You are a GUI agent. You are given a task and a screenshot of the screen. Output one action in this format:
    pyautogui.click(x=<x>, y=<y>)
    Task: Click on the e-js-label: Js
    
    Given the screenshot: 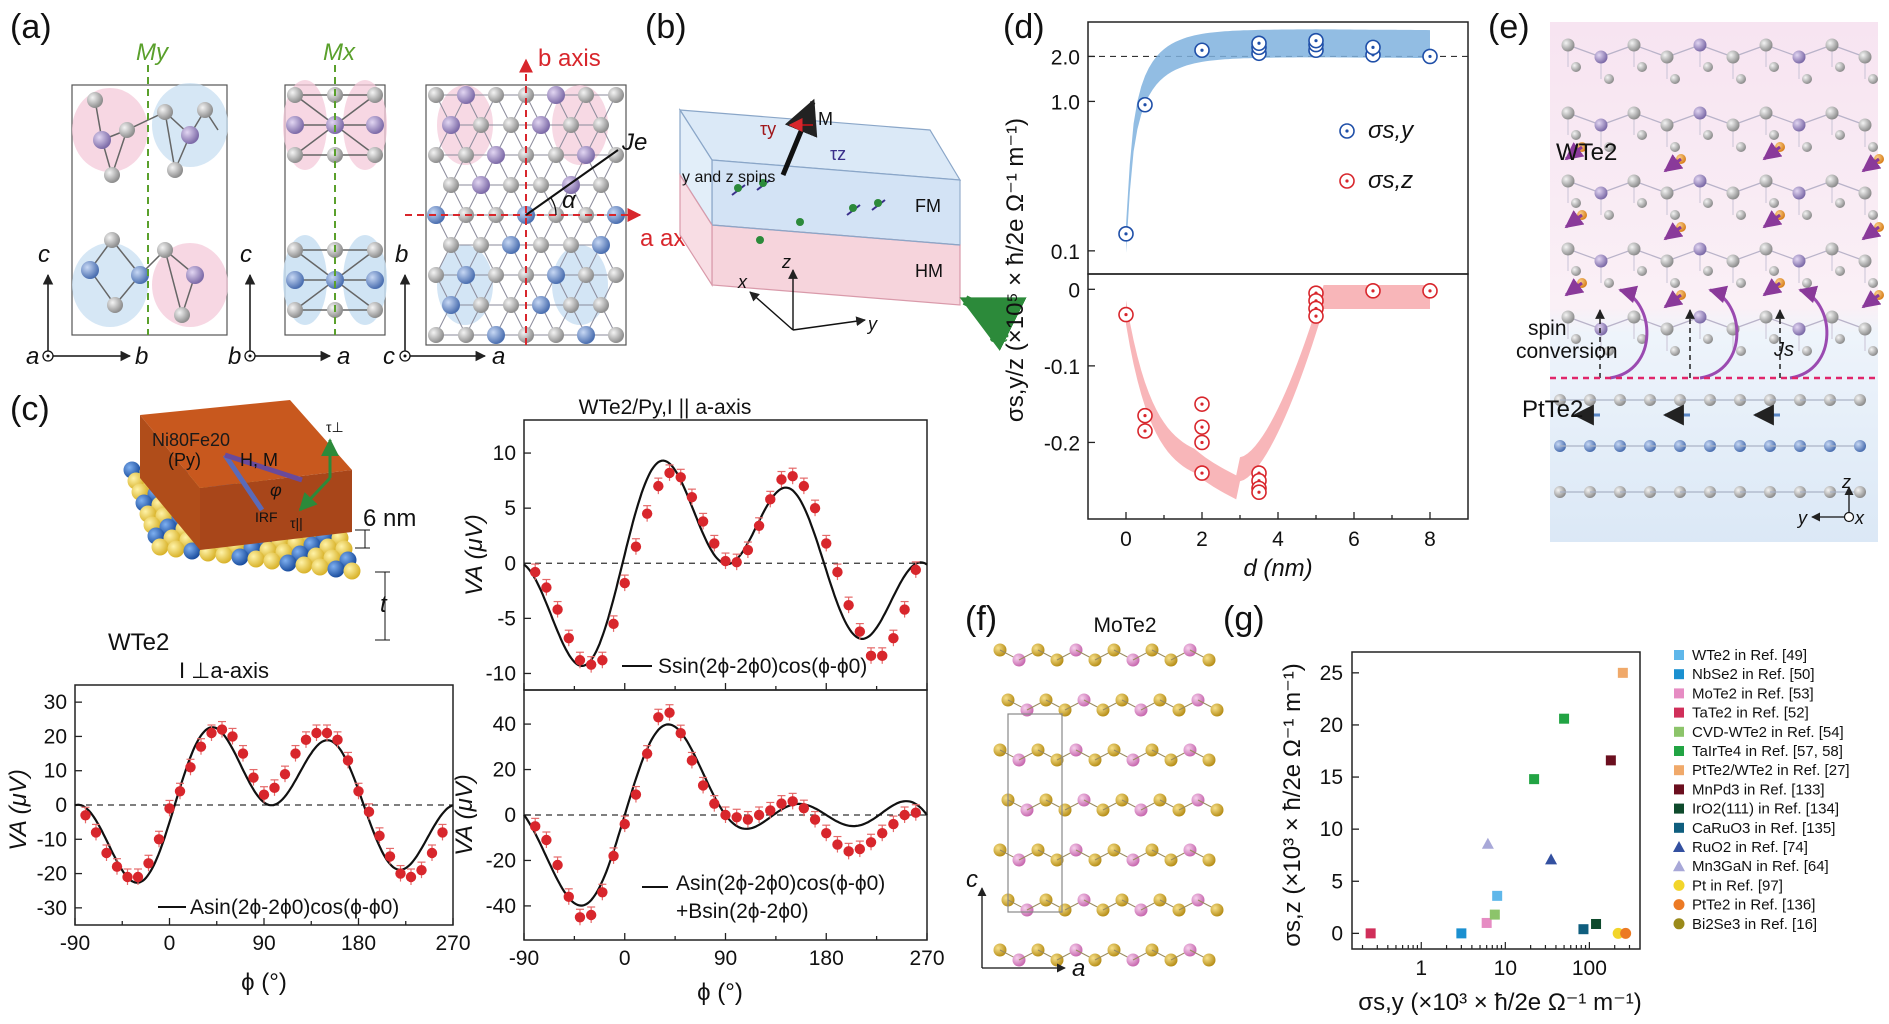 What is the action you would take?
    pyautogui.click(x=1783, y=350)
    